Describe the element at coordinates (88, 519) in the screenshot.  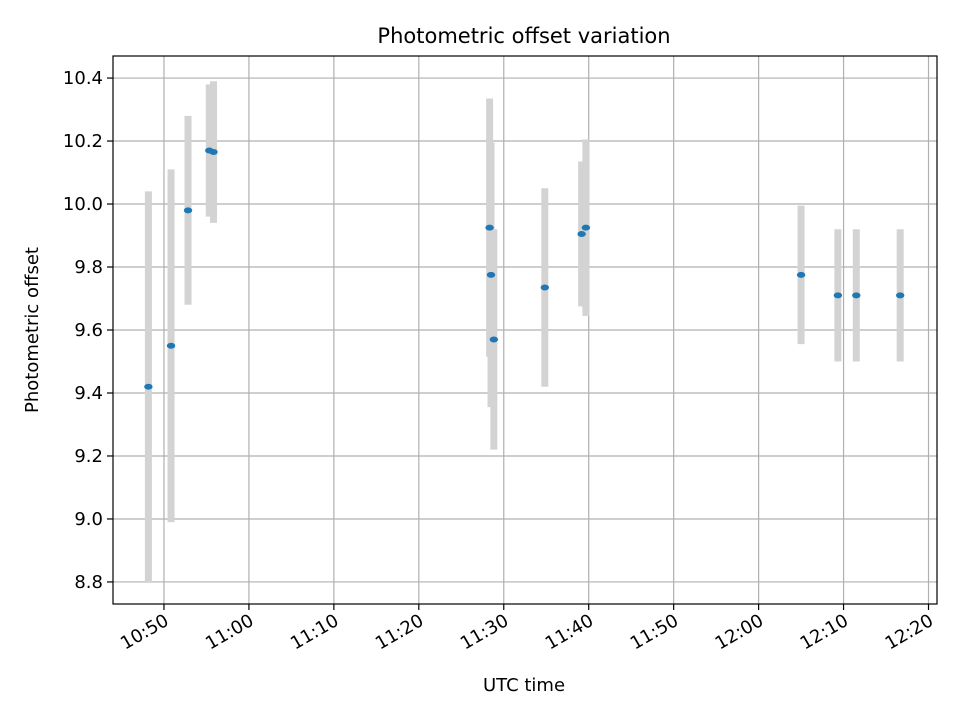
I see `y-tick-label: 9.0` at that location.